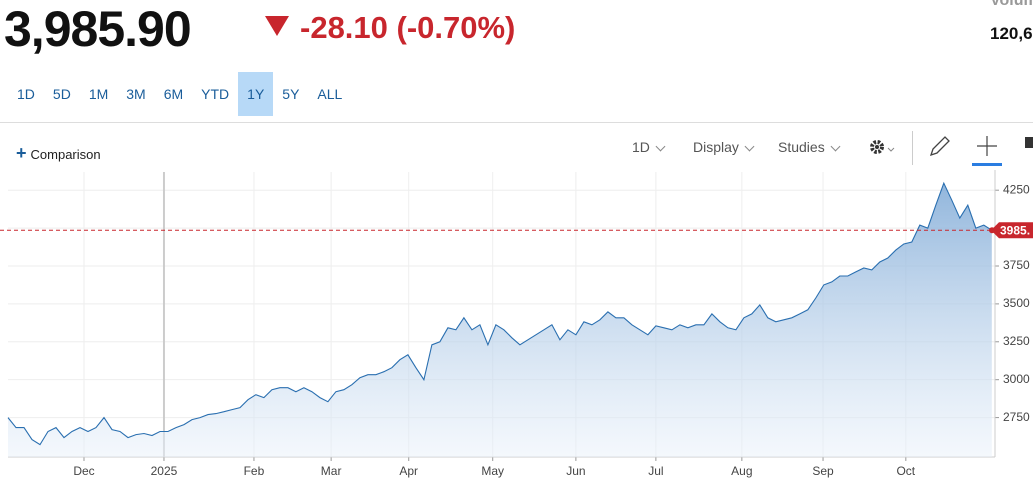  What do you see at coordinates (987, 150) in the screenshot?
I see `crosshair-button` at bounding box center [987, 150].